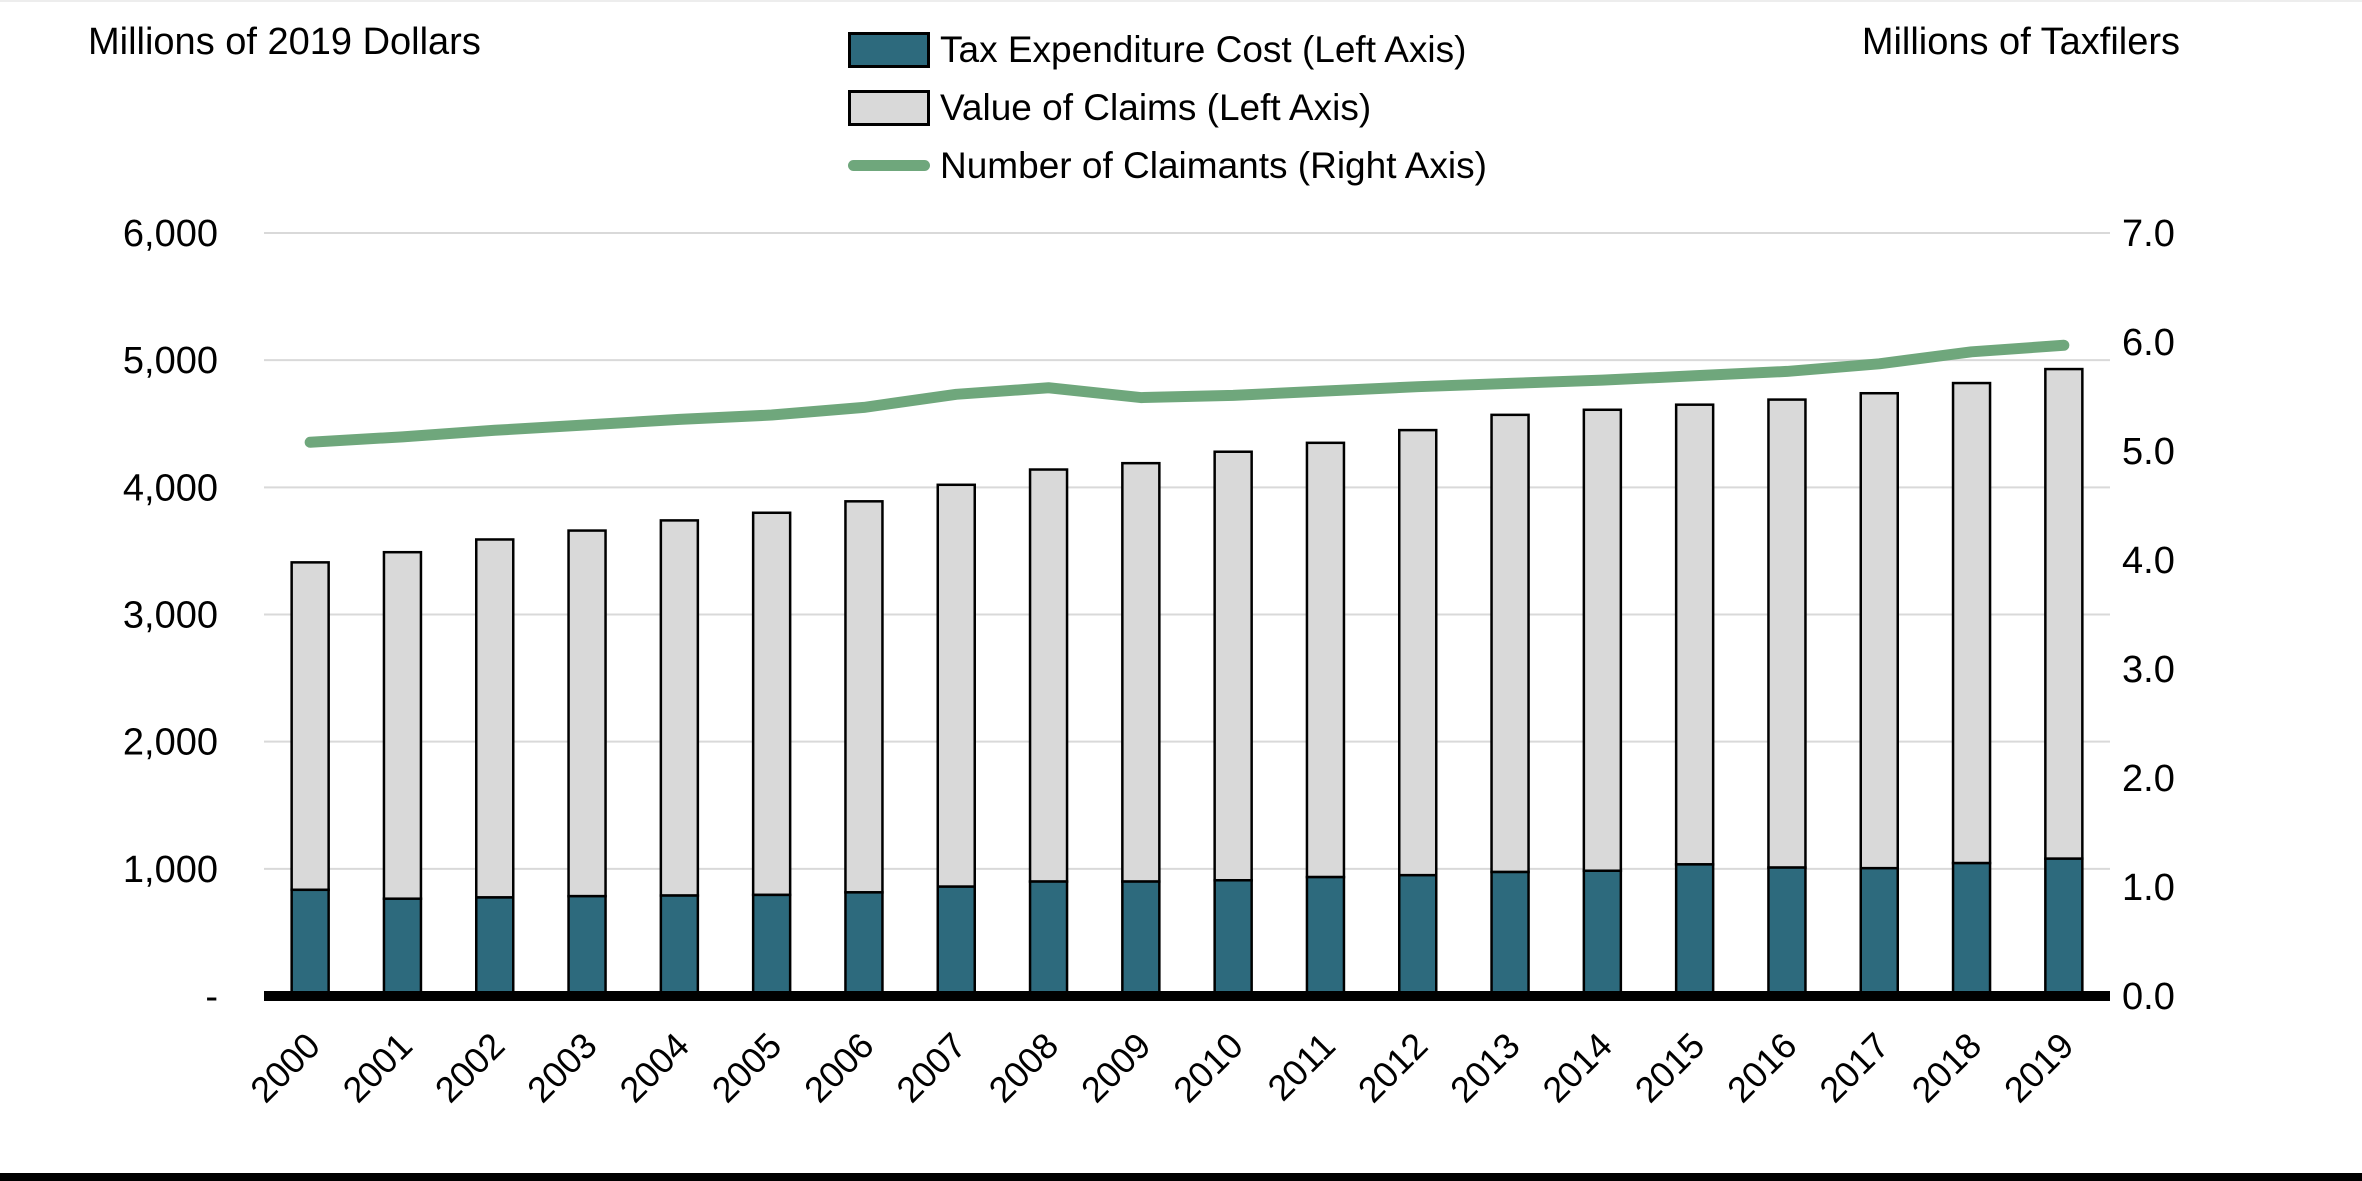 The width and height of the screenshot is (2362, 1181). What do you see at coordinates (1116, 1068) in the screenshot?
I see `x-axis-label-2009: 2009` at bounding box center [1116, 1068].